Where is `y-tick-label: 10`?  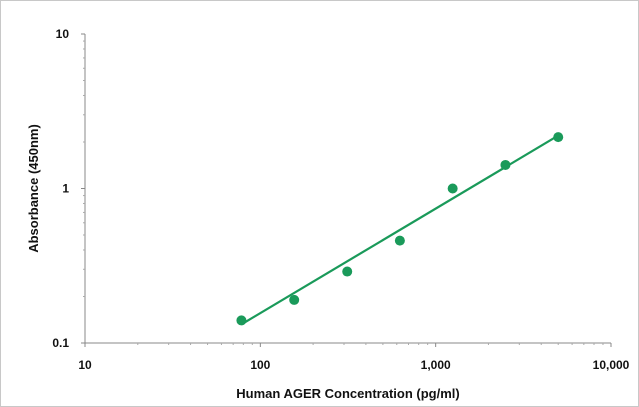 y-tick-label: 10 is located at coordinates (63, 34).